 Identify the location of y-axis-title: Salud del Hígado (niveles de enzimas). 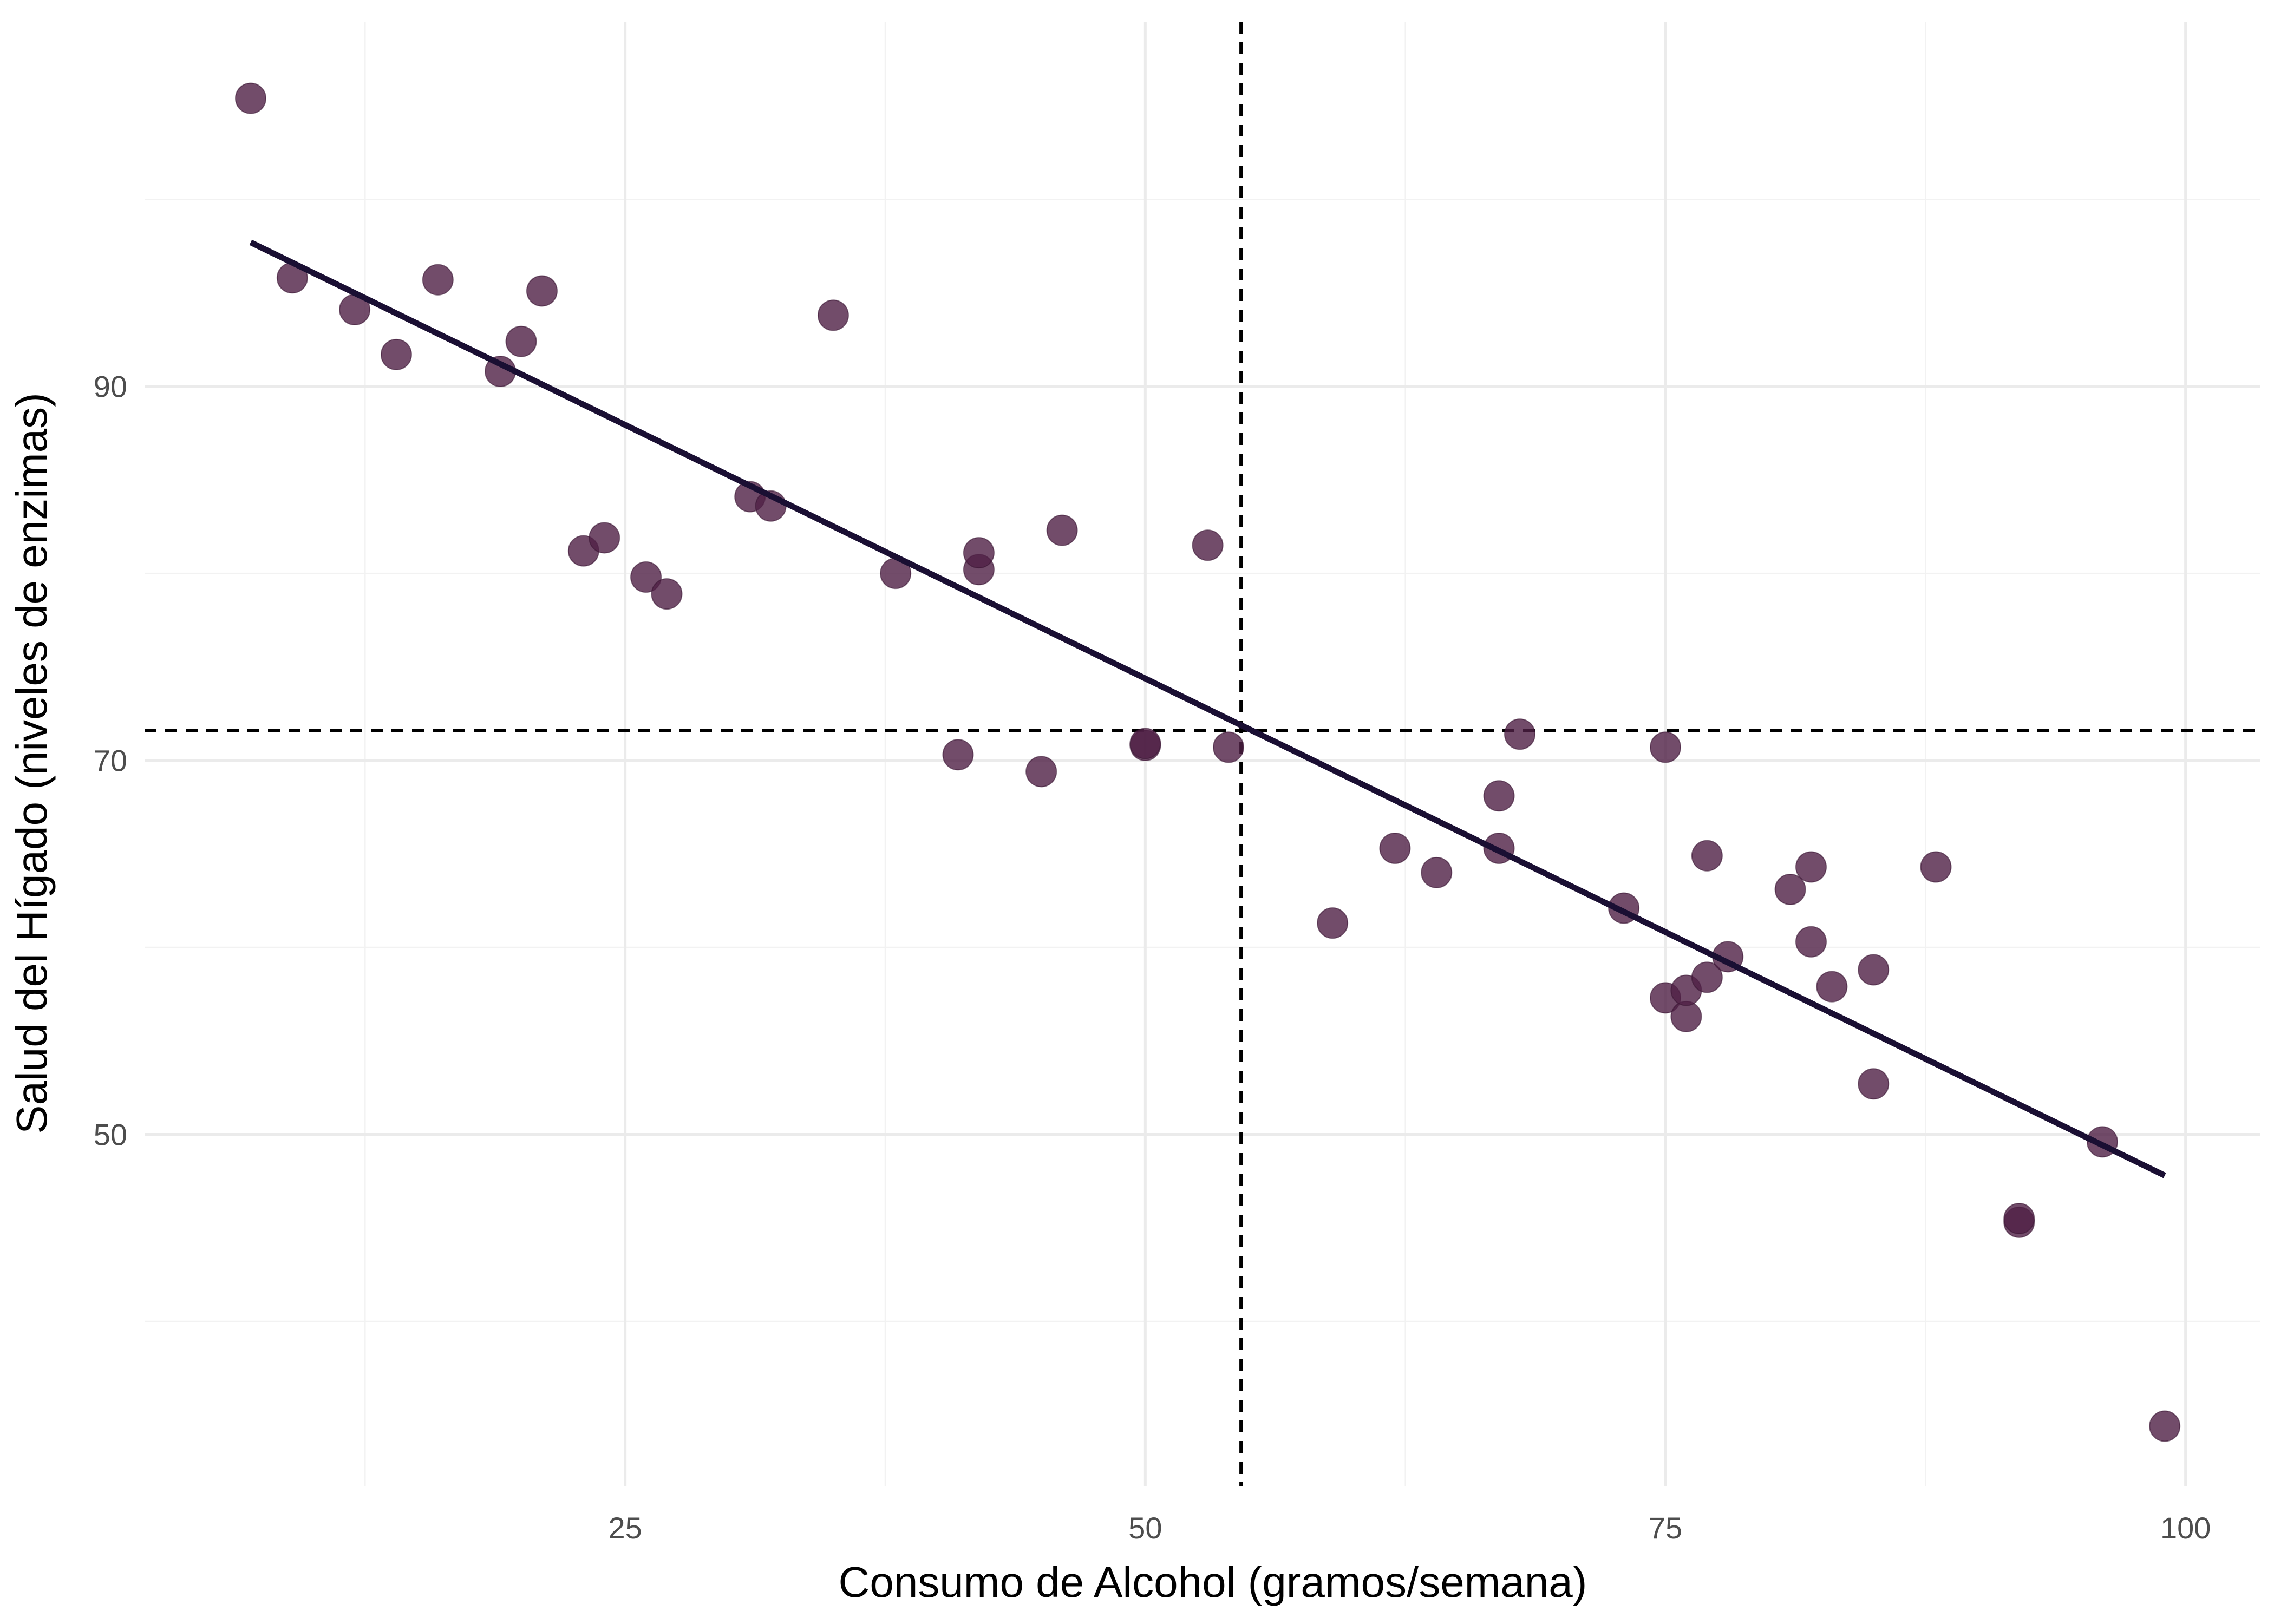
(32, 763).